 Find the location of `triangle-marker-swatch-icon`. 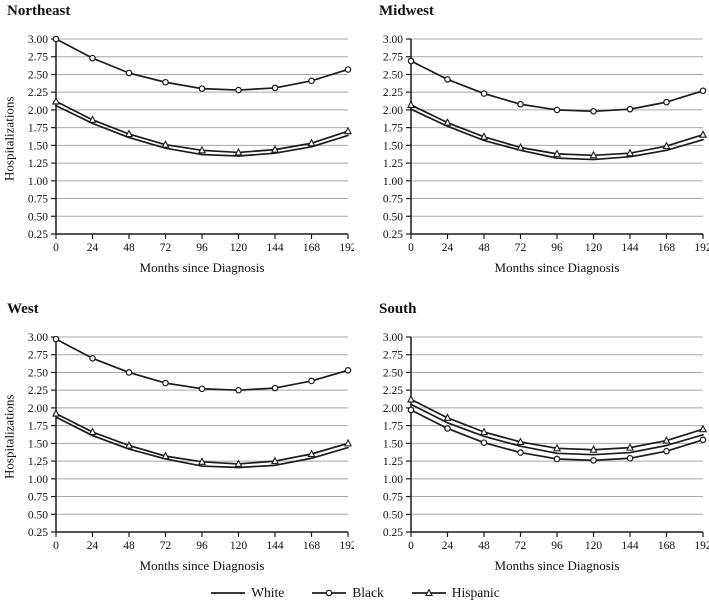

triangle-marker-swatch-icon is located at coordinates (428, 592).